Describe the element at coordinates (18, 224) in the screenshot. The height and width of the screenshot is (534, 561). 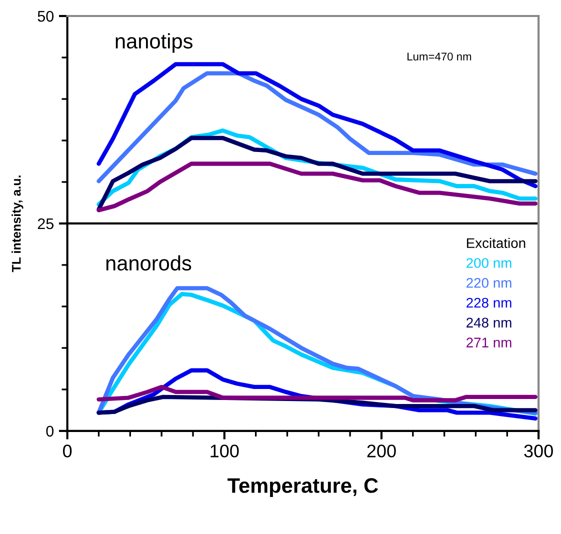
I see `y-axis-title: TL intensity, a.u.` at that location.